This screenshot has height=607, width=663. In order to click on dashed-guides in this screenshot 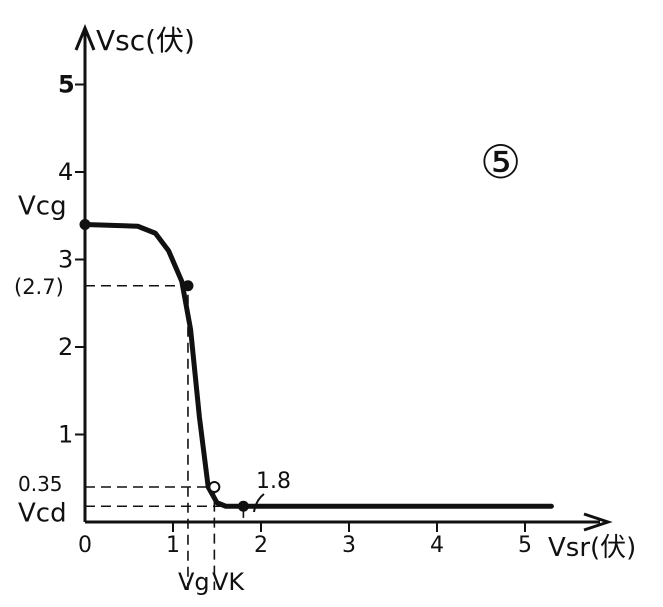, I will do `click(165, 437)`.